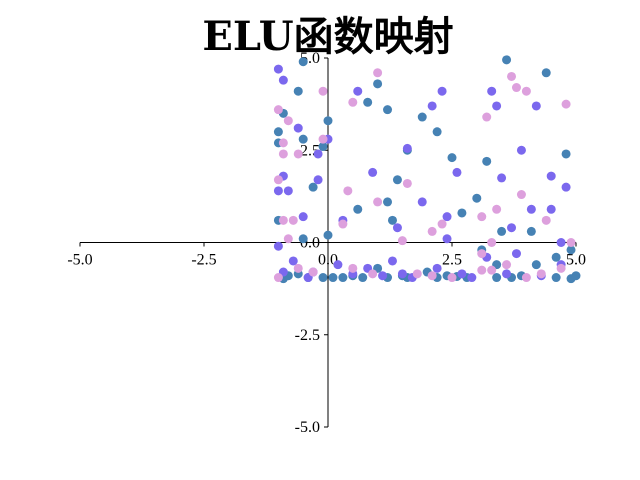 Image resolution: width=640 pixels, height=480 pixels. What do you see at coordinates (307, 427) in the screenshot?
I see `y-tick-label: -5.0` at bounding box center [307, 427].